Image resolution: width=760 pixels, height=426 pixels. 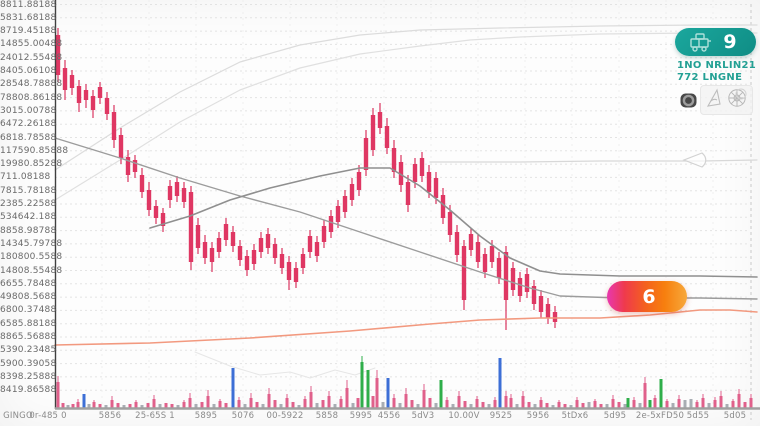 What do you see at coordinates (28, 124) in the screenshot?
I see `price-label: 6472.26188` at bounding box center [28, 124].